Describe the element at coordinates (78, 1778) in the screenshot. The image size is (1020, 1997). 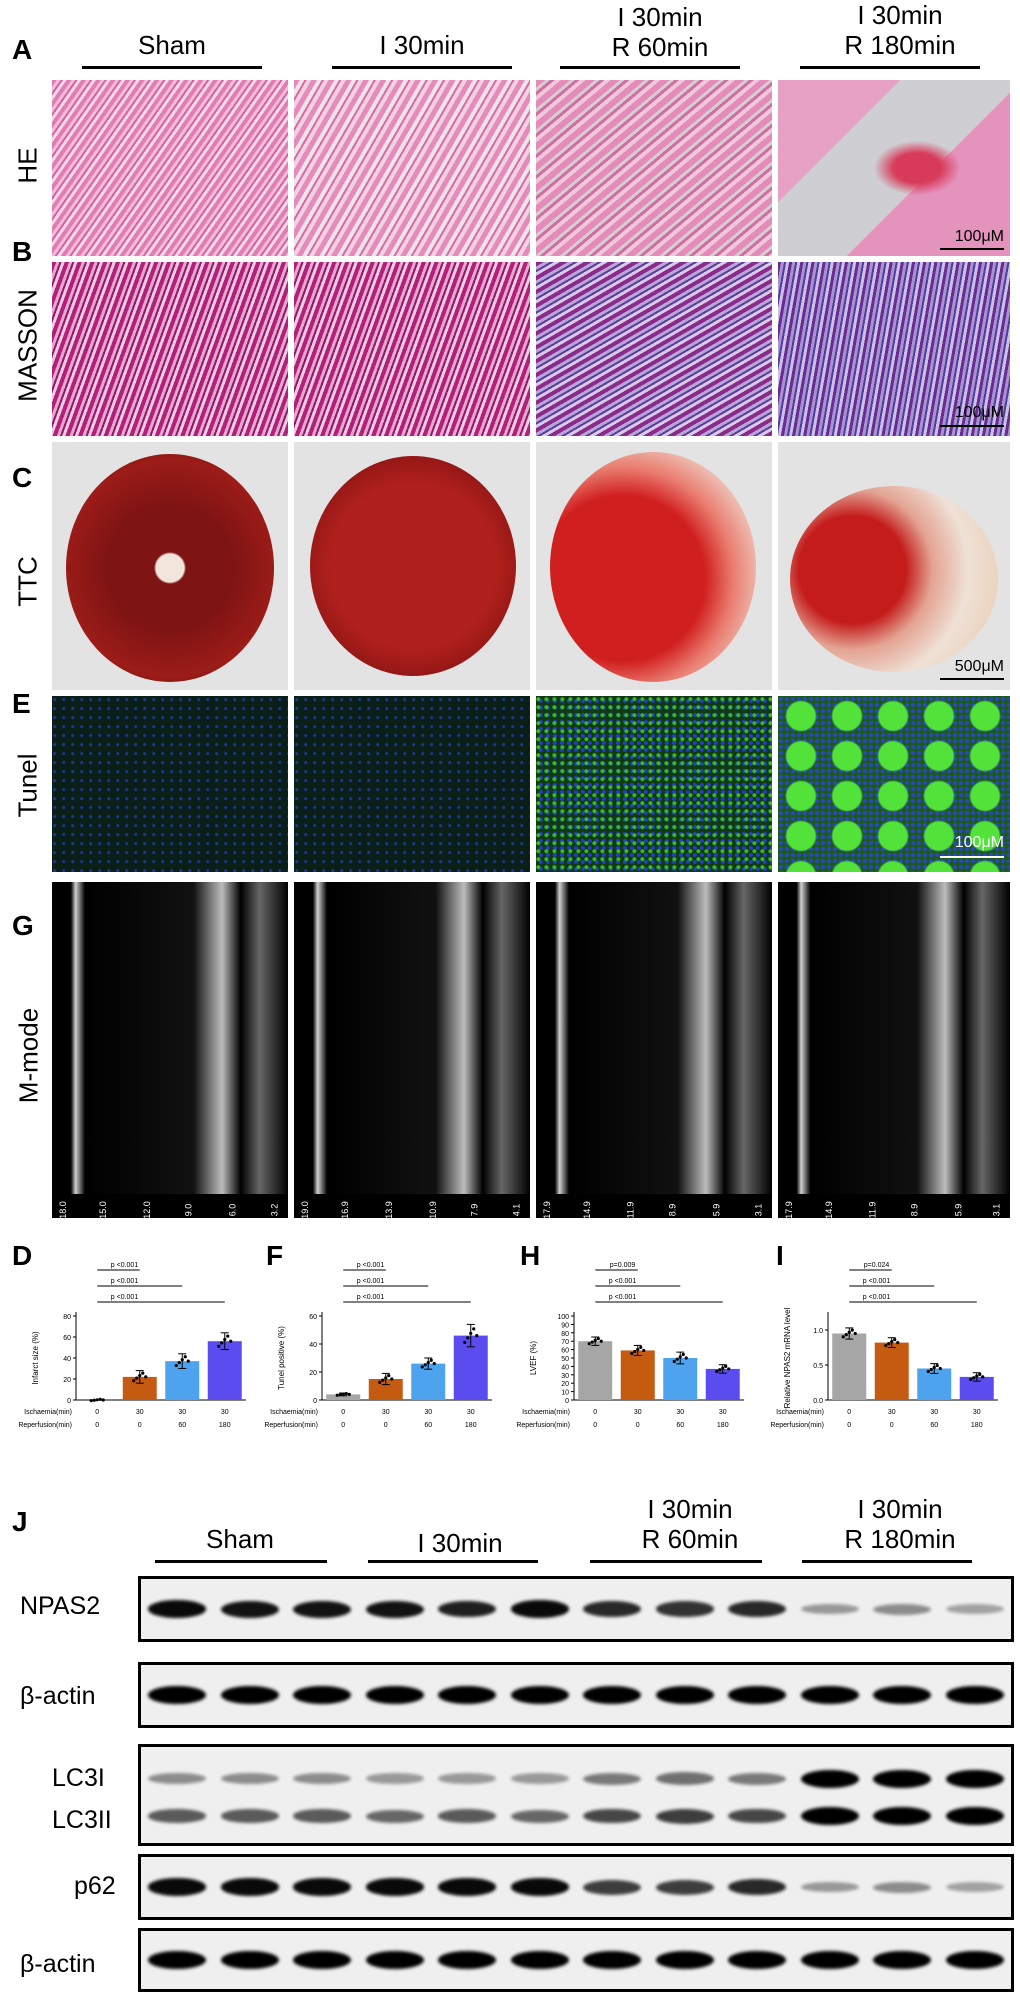
I see `wb-label-lc3i: LC3I` at that location.